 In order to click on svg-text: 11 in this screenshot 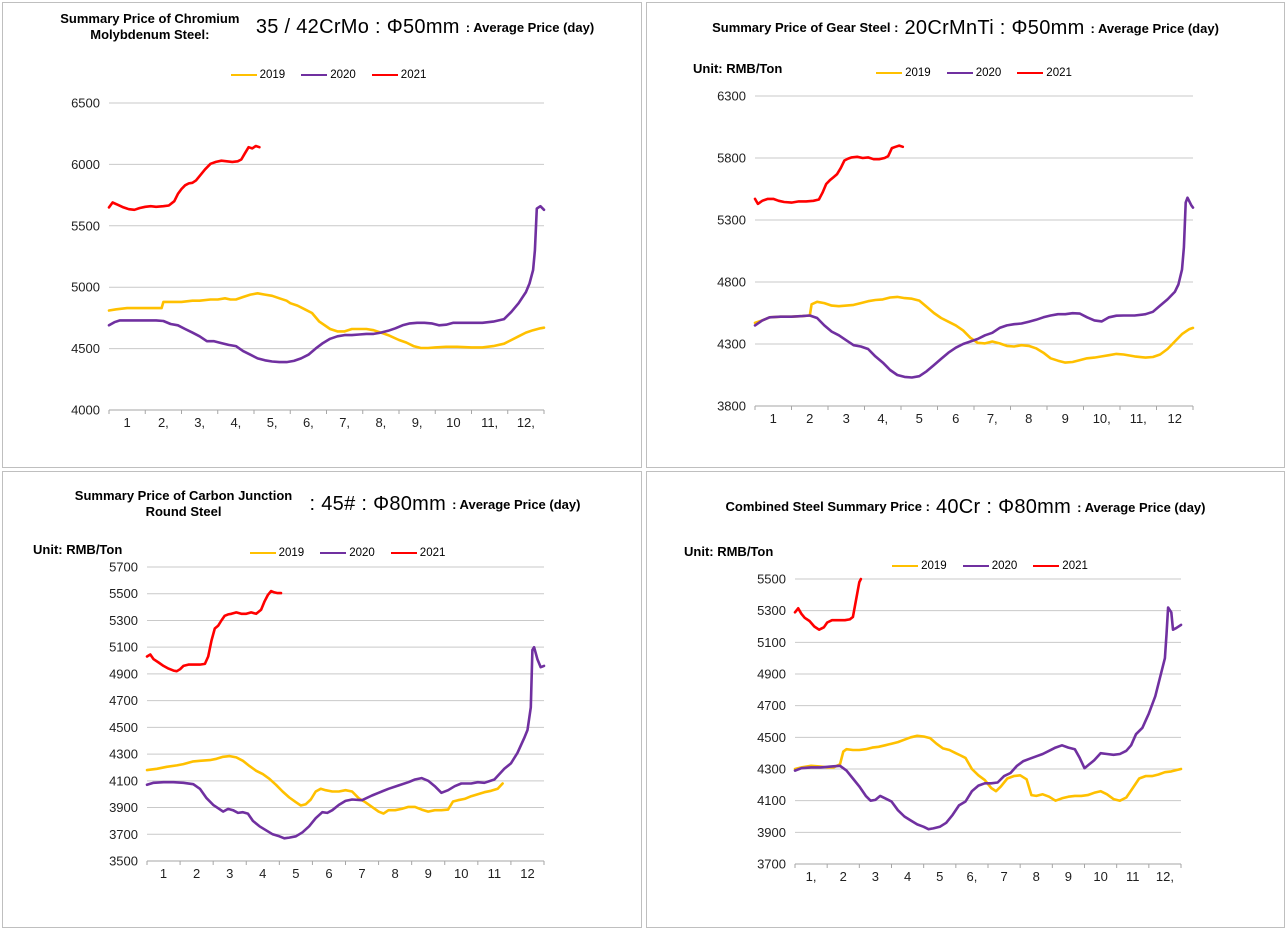, I will do `click(1133, 876)`.